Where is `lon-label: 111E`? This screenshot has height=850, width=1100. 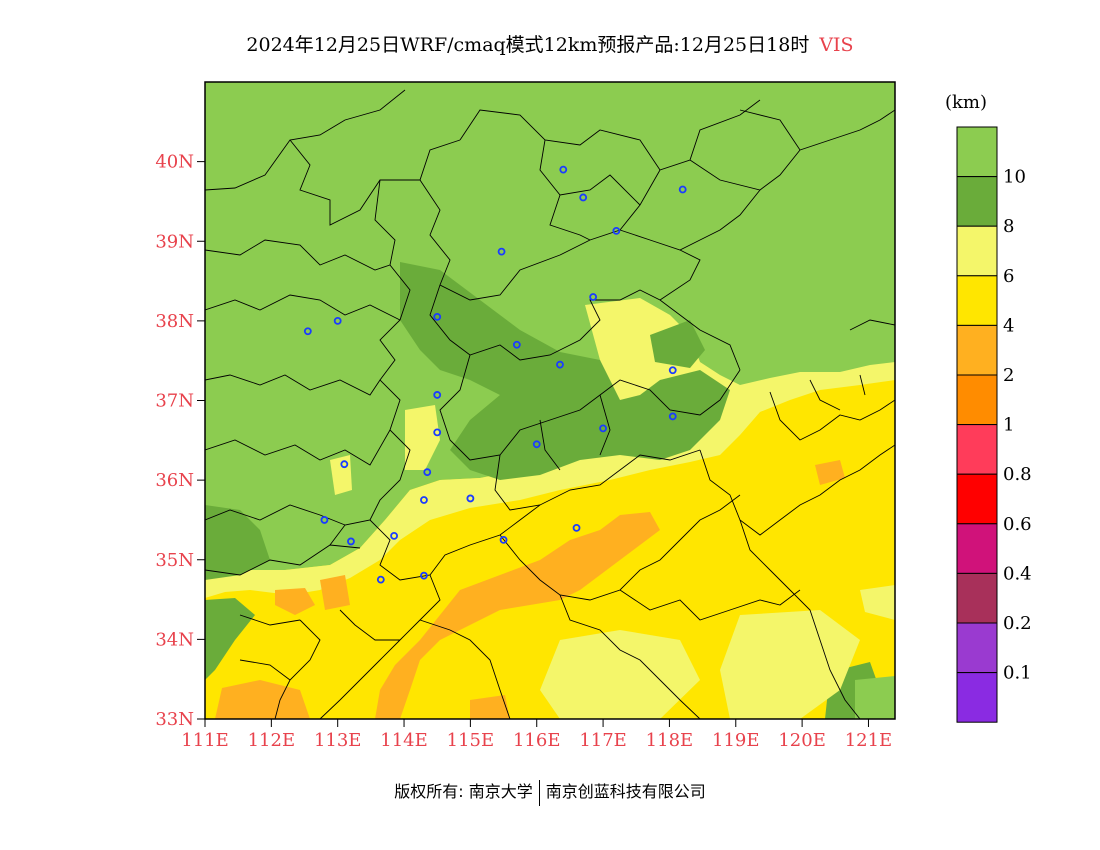 lon-label: 111E is located at coordinates (205, 740).